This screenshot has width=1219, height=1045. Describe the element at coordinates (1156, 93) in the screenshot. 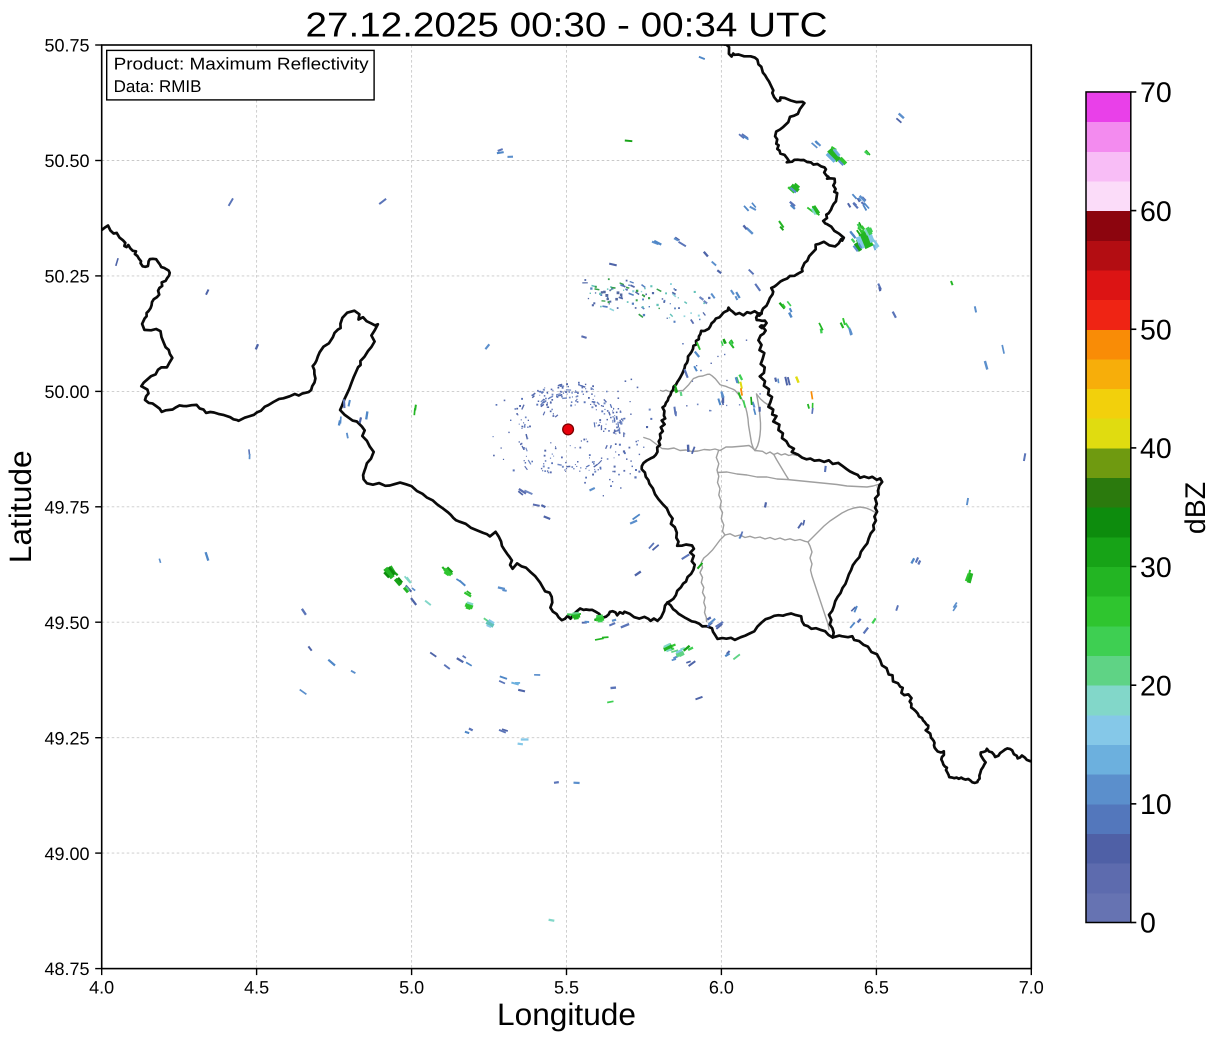

I see `svg-text: 70` at that location.